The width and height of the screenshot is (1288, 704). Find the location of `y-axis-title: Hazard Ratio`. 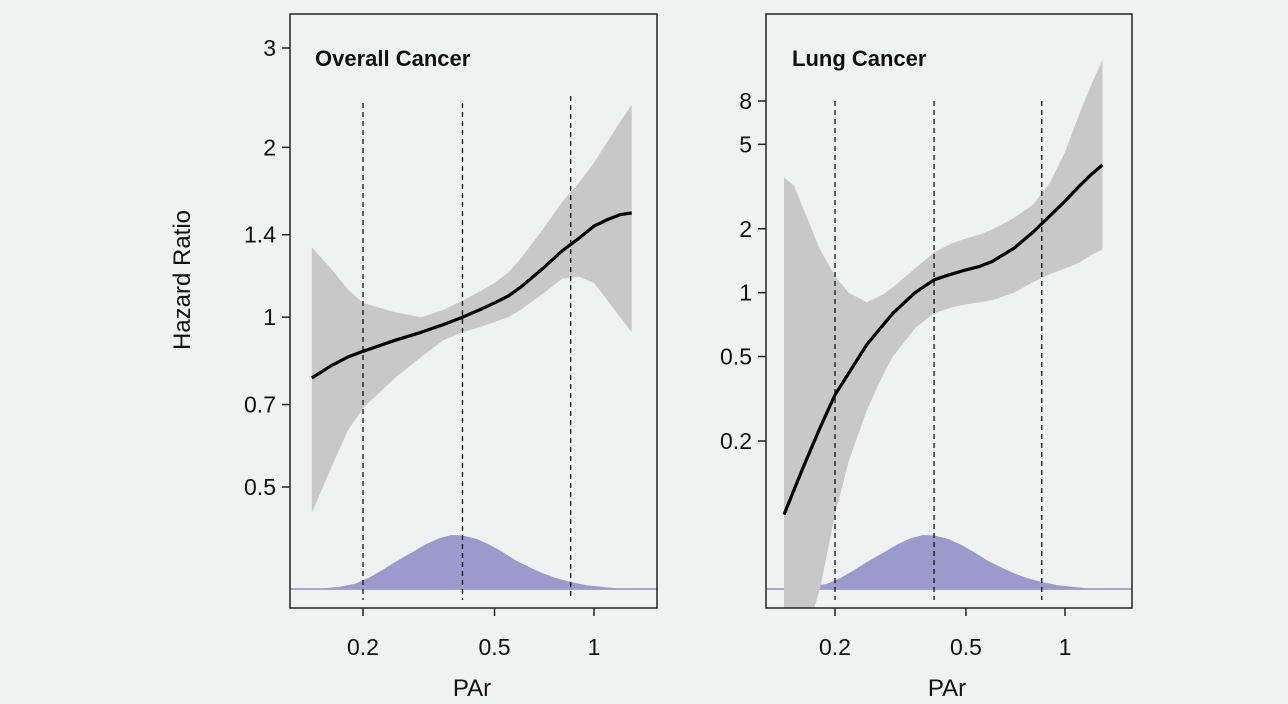

y-axis-title: Hazard Ratio is located at coordinates (182, 280).